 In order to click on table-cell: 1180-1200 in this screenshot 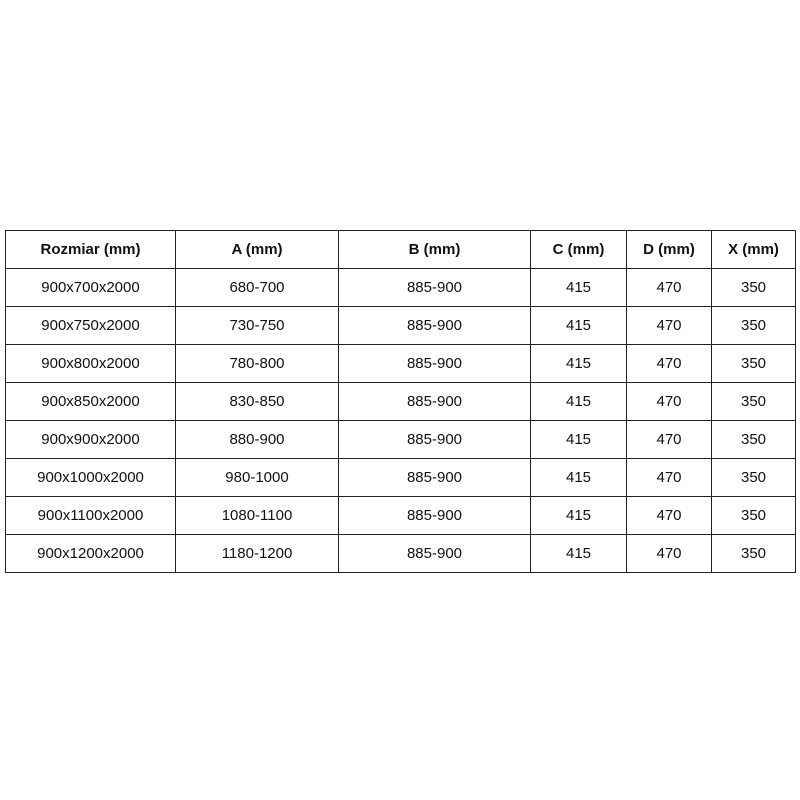, I will do `click(257, 553)`.